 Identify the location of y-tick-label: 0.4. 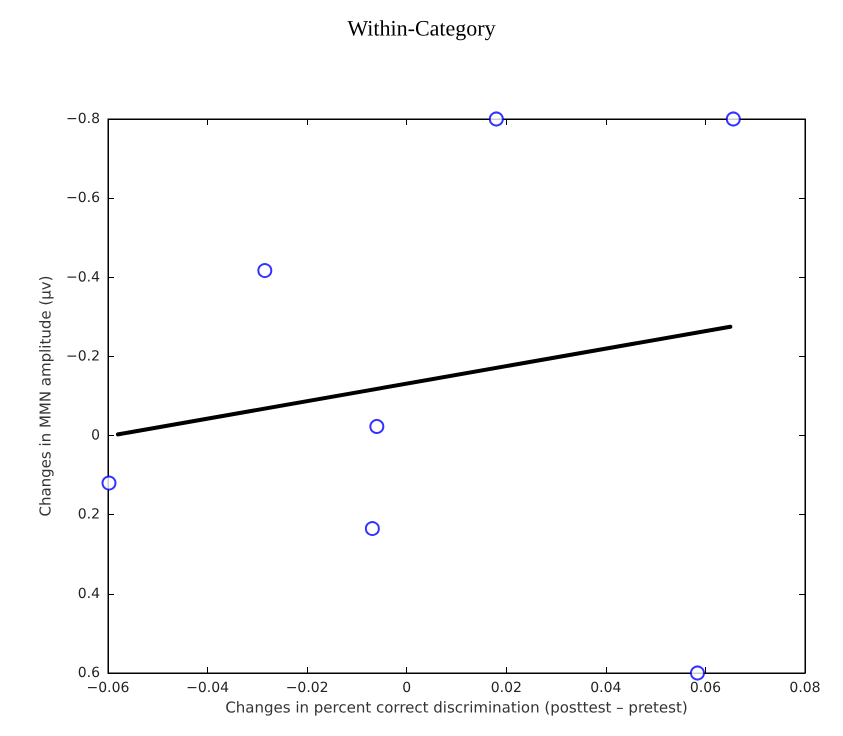
(89, 594).